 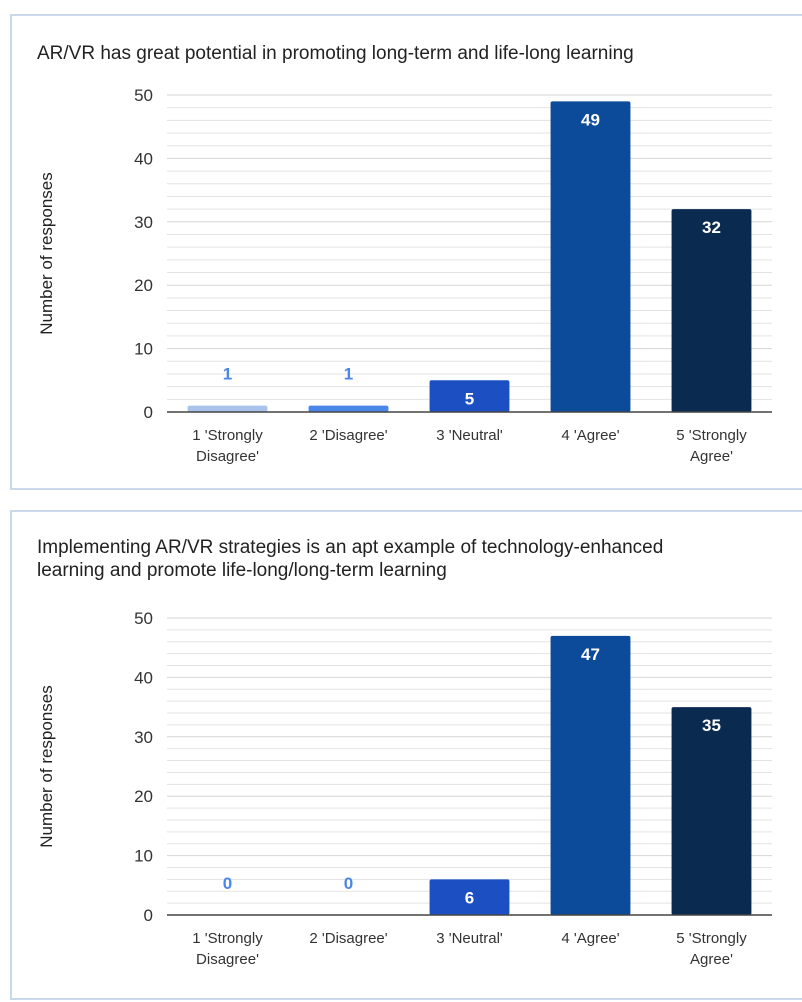 I want to click on data-label: 5, so click(x=469, y=398).